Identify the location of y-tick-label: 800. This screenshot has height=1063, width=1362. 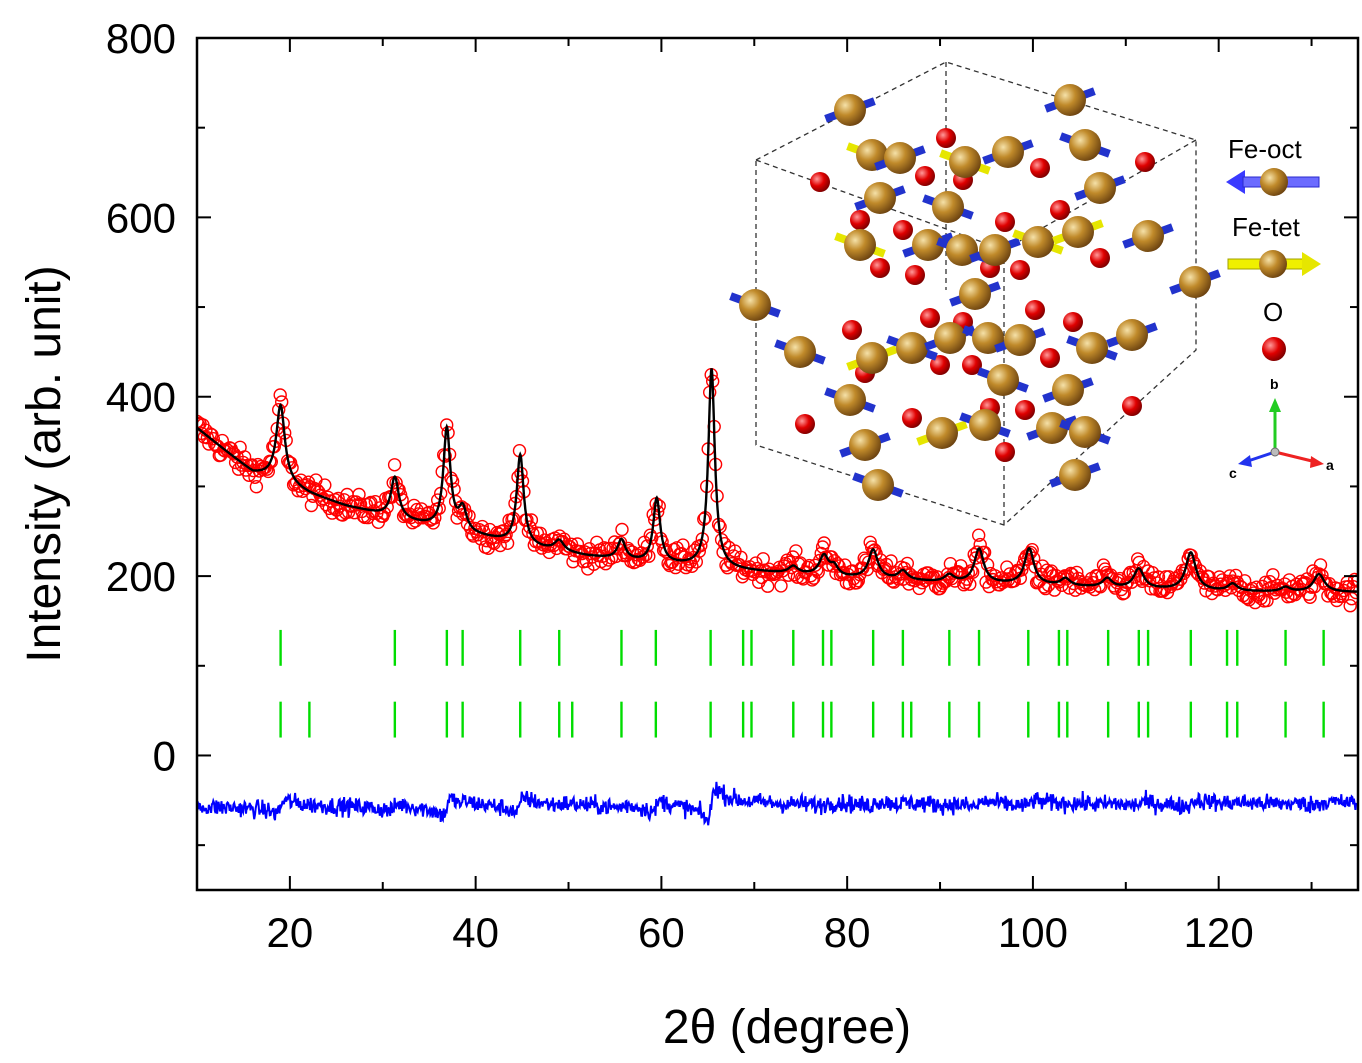
(141, 38).